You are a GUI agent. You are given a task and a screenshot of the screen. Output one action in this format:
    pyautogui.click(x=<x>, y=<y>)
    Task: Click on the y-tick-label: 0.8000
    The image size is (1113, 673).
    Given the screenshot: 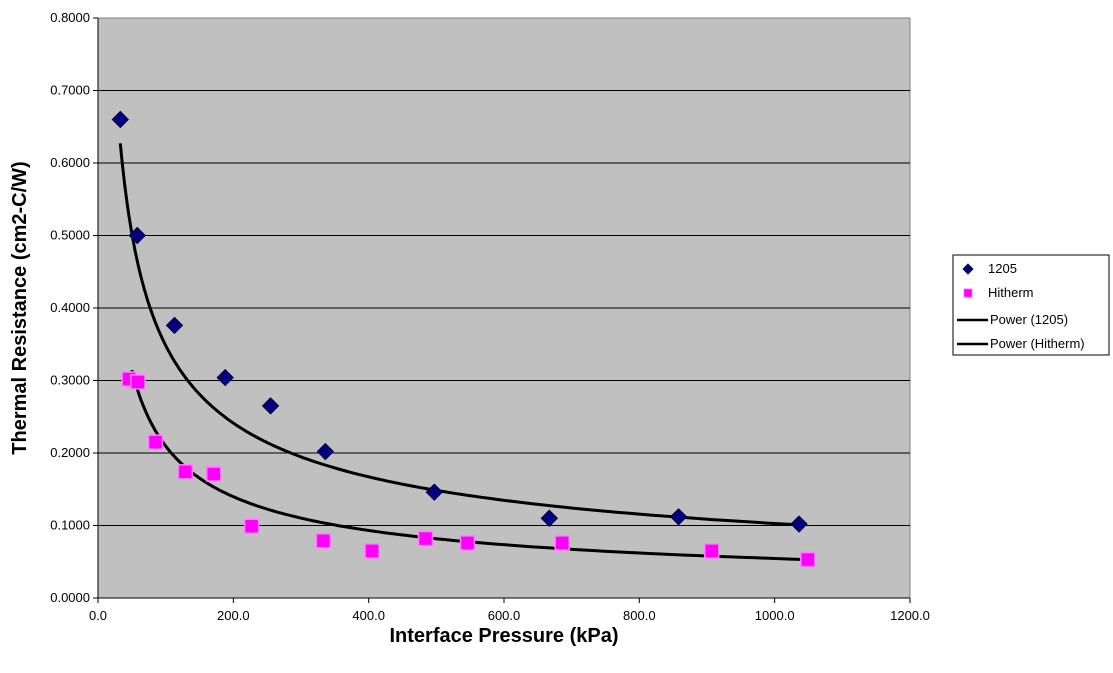 What is the action you would take?
    pyautogui.click(x=70, y=17)
    